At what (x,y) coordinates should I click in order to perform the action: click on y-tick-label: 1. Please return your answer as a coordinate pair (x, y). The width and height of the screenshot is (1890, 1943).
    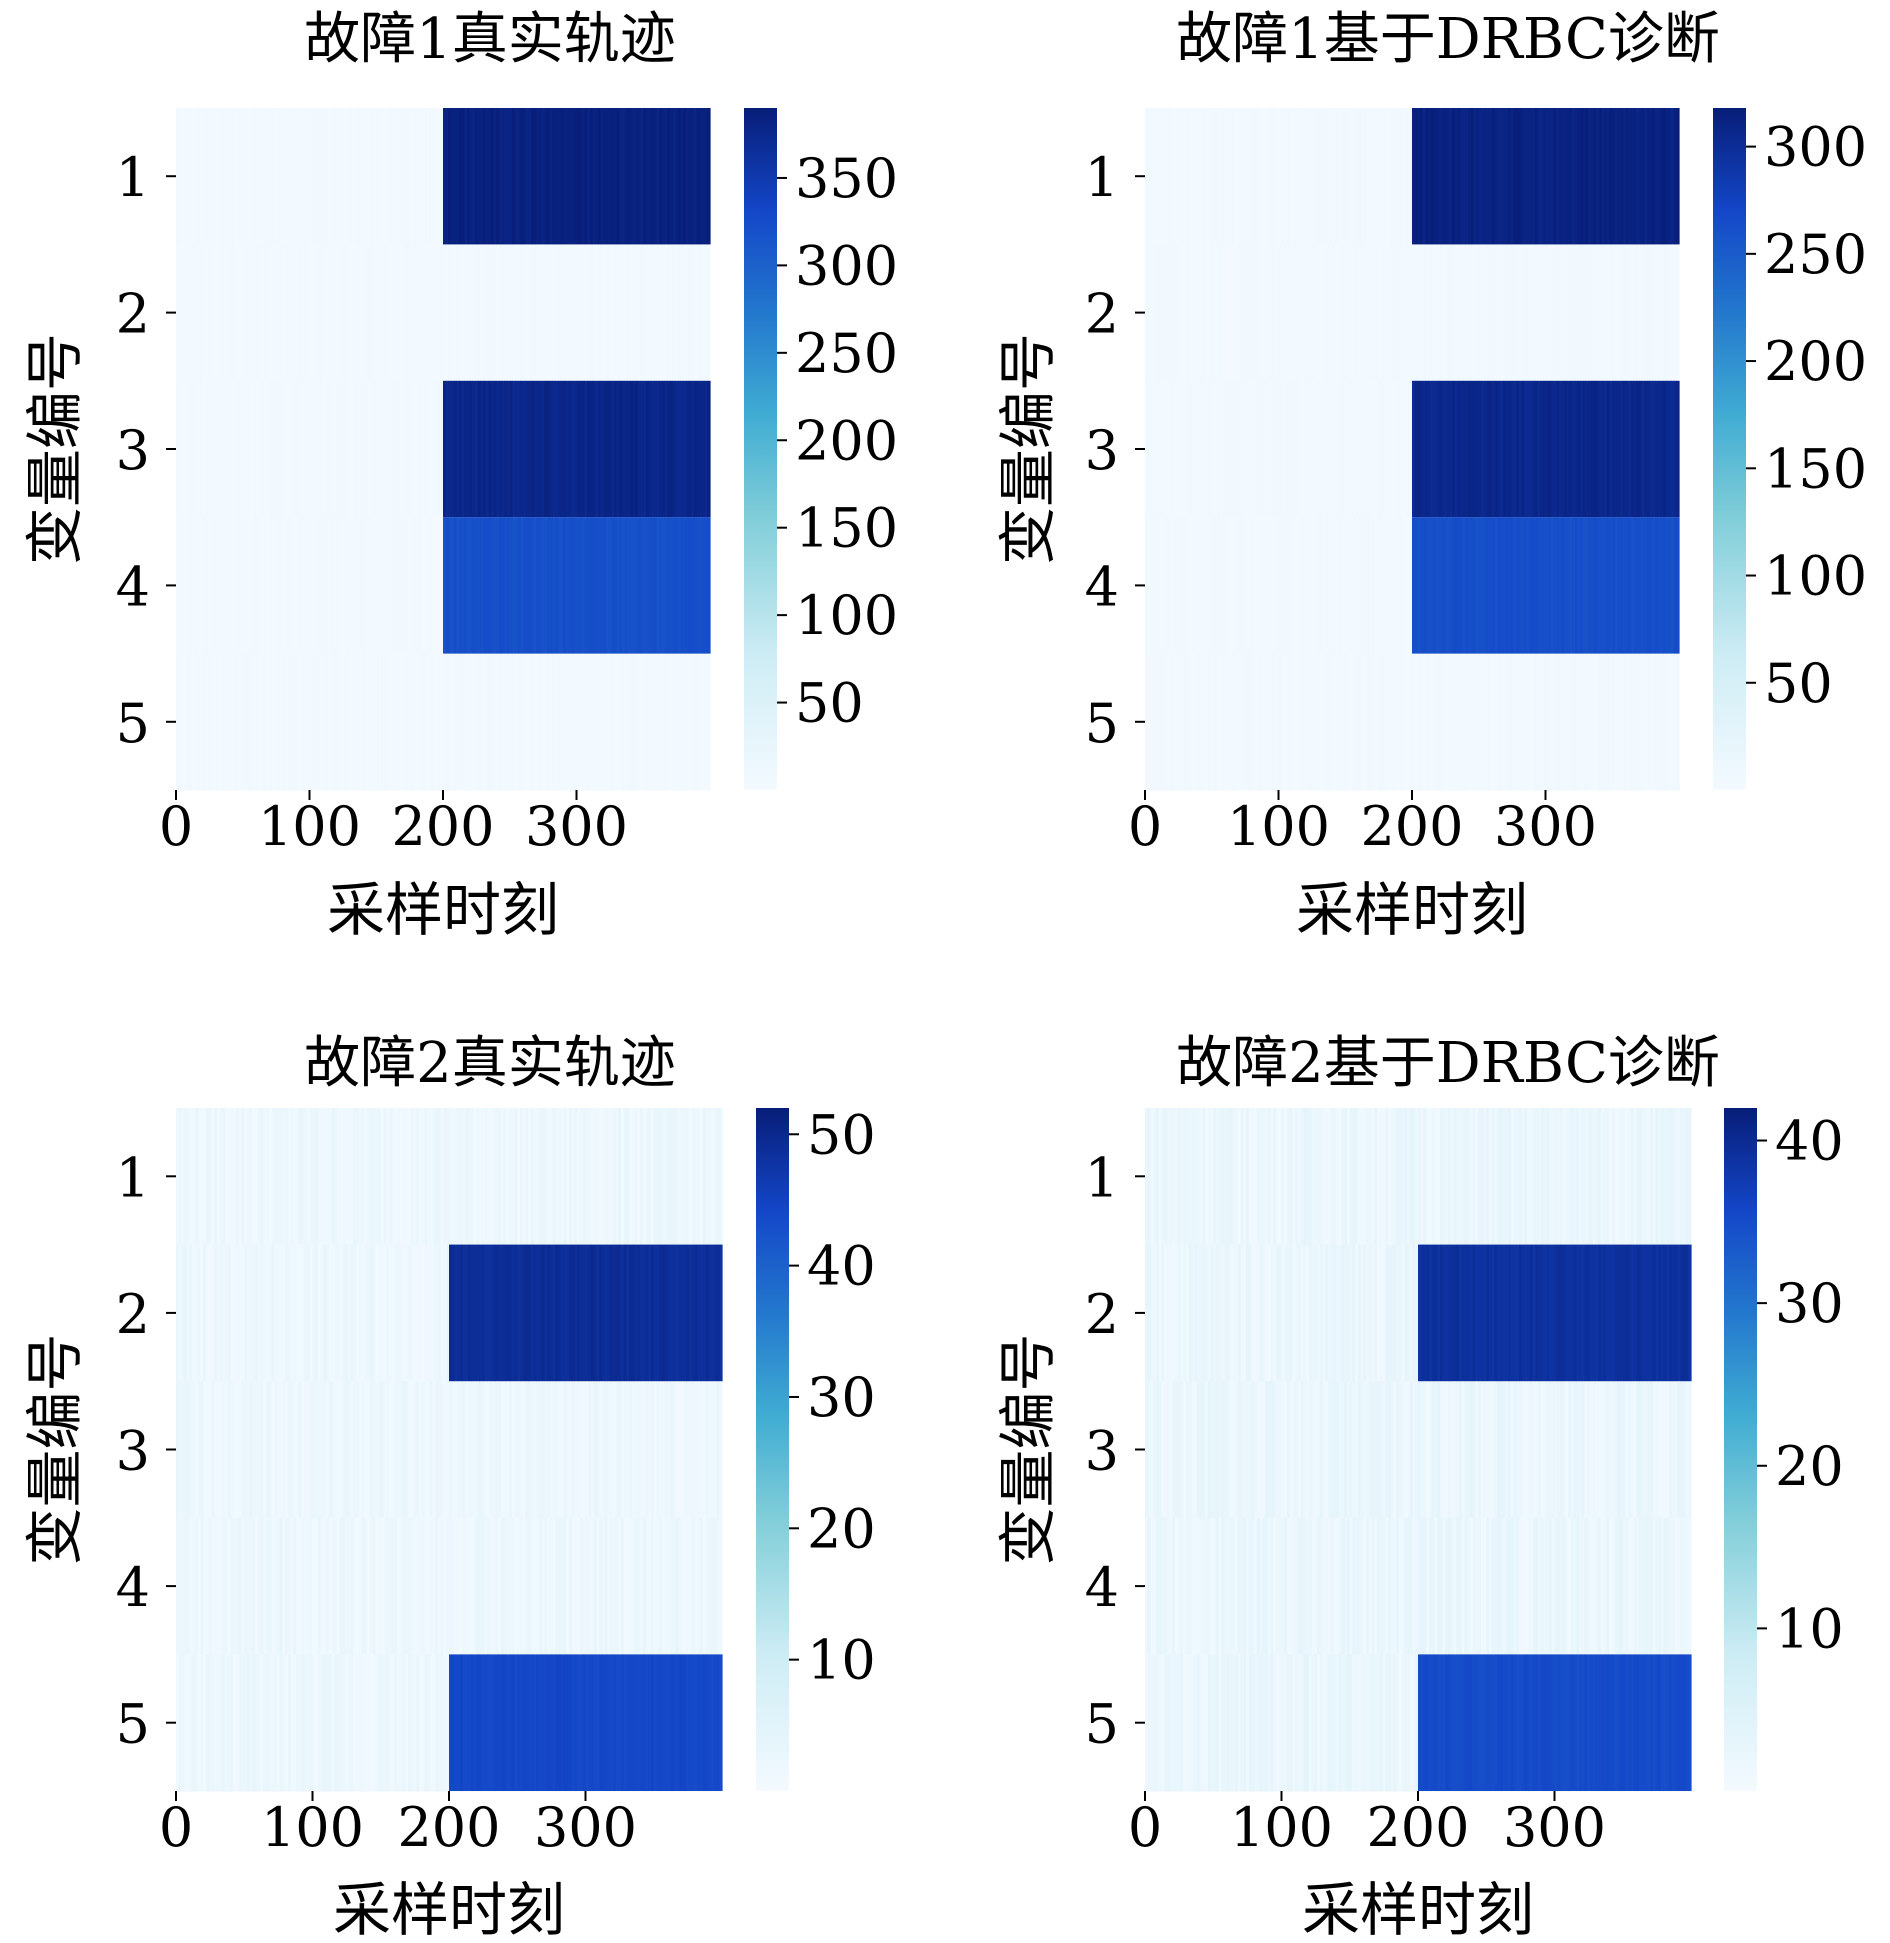
    Looking at the image, I should click on (133, 177).